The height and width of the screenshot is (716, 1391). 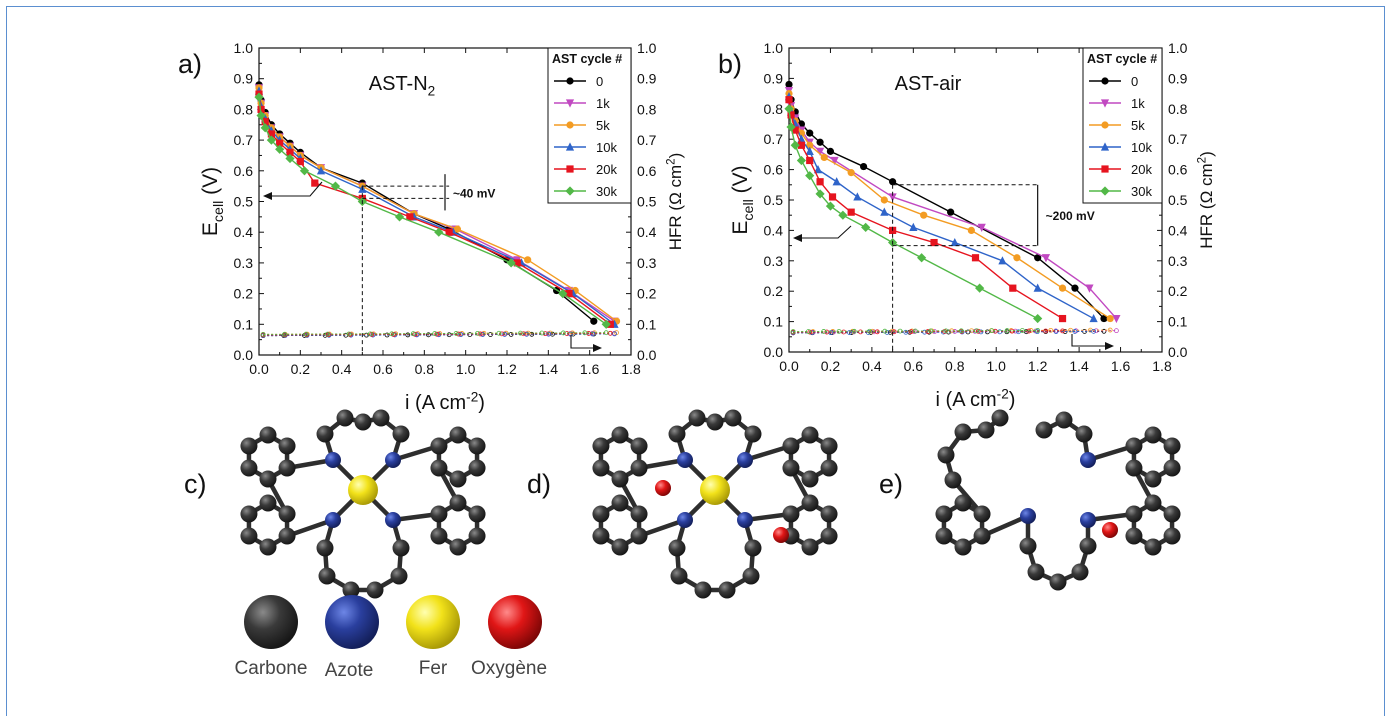 What do you see at coordinates (440, 333) in the screenshot?
I see `hfr-point-a-5k` at bounding box center [440, 333].